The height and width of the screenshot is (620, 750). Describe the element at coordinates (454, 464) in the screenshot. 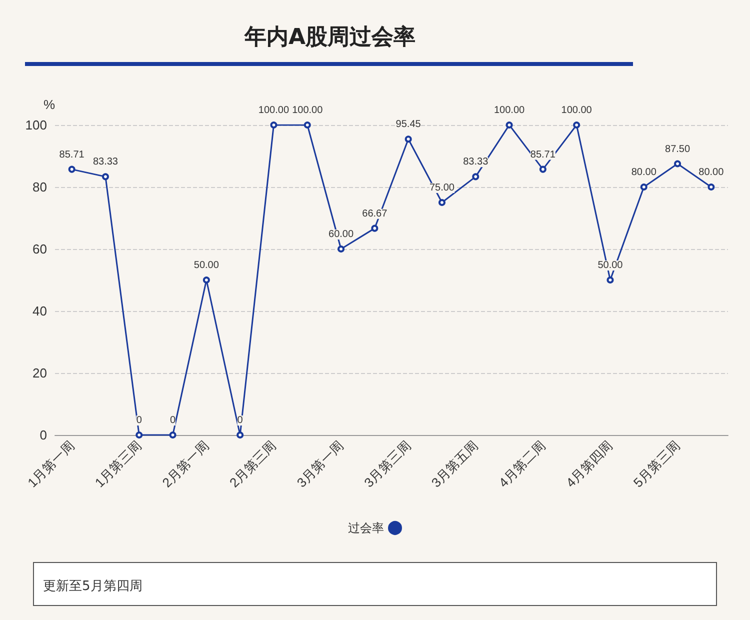

I see `x-tick-label: 3月第五周` at that location.